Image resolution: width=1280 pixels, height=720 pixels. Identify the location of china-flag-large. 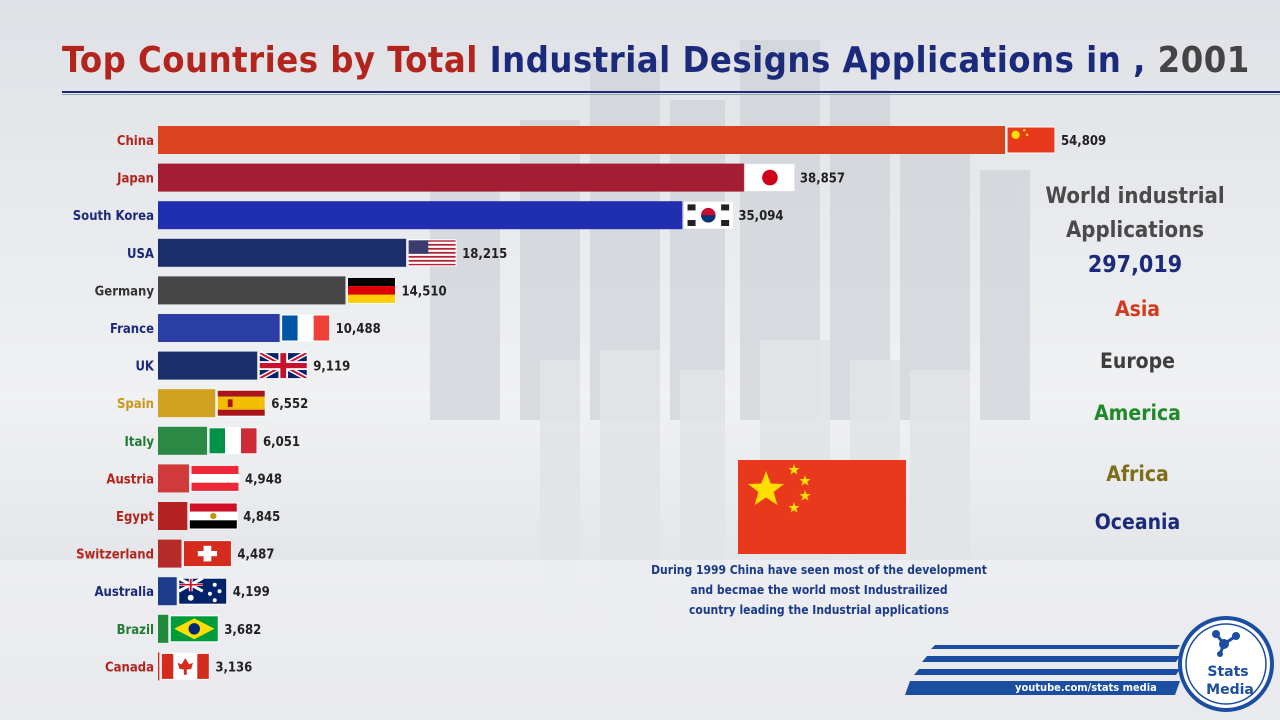
(822, 507).